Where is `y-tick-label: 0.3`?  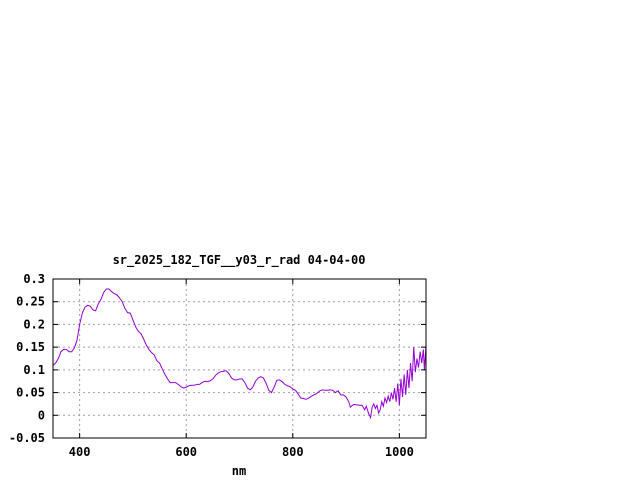 y-tick-label: 0.3 is located at coordinates (34, 279).